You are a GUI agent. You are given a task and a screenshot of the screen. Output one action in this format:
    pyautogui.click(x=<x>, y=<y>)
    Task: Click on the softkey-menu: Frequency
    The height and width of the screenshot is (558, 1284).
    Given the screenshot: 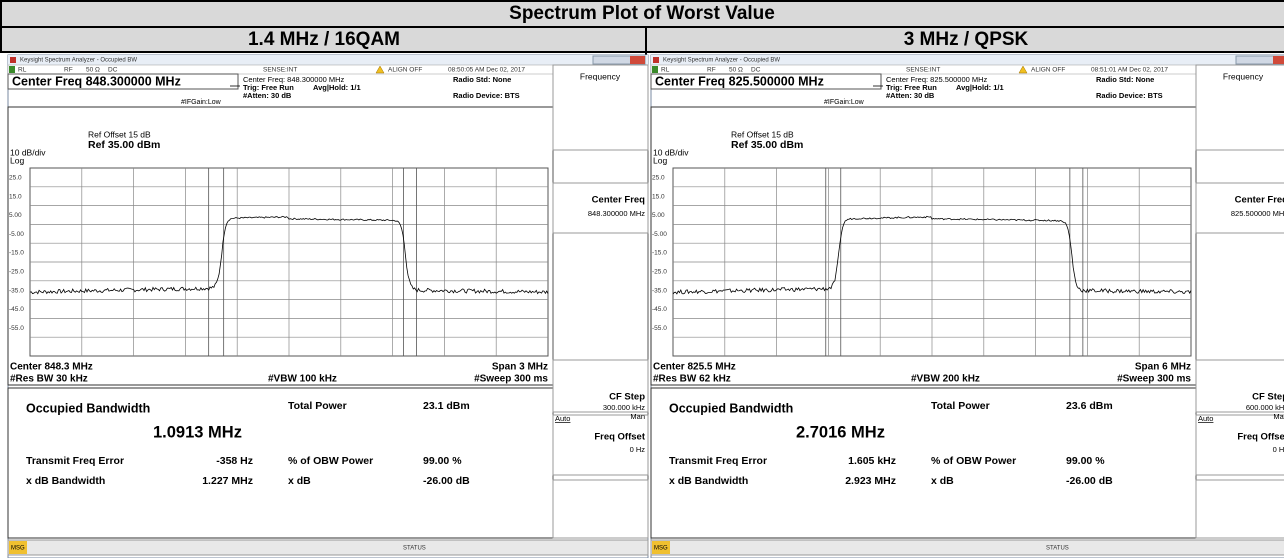 What is the action you would take?
    pyautogui.click(x=1243, y=76)
    